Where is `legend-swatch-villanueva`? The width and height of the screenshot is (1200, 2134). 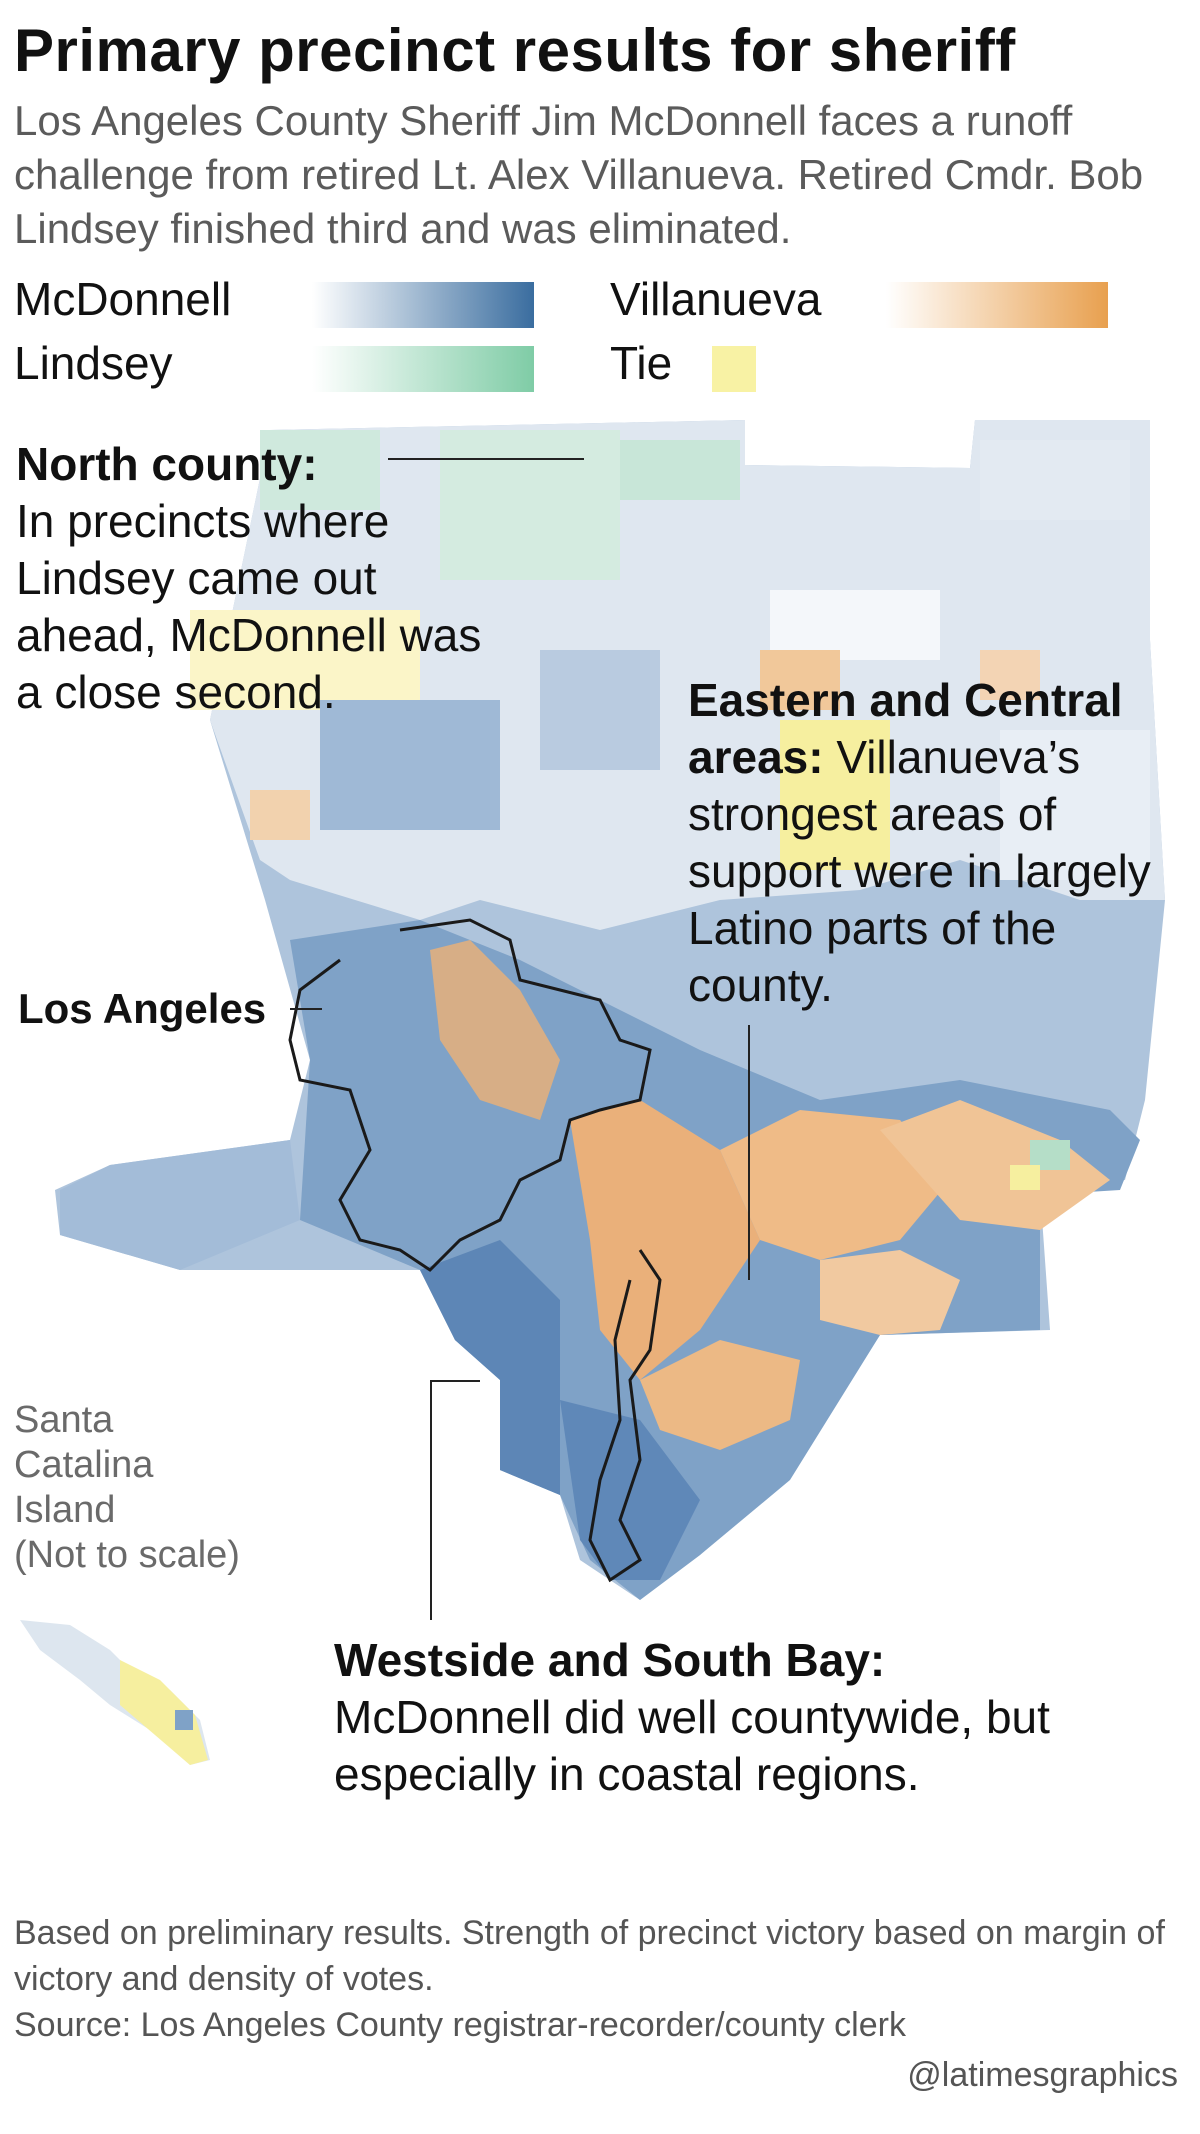
legend-swatch-villanueva is located at coordinates (997, 305).